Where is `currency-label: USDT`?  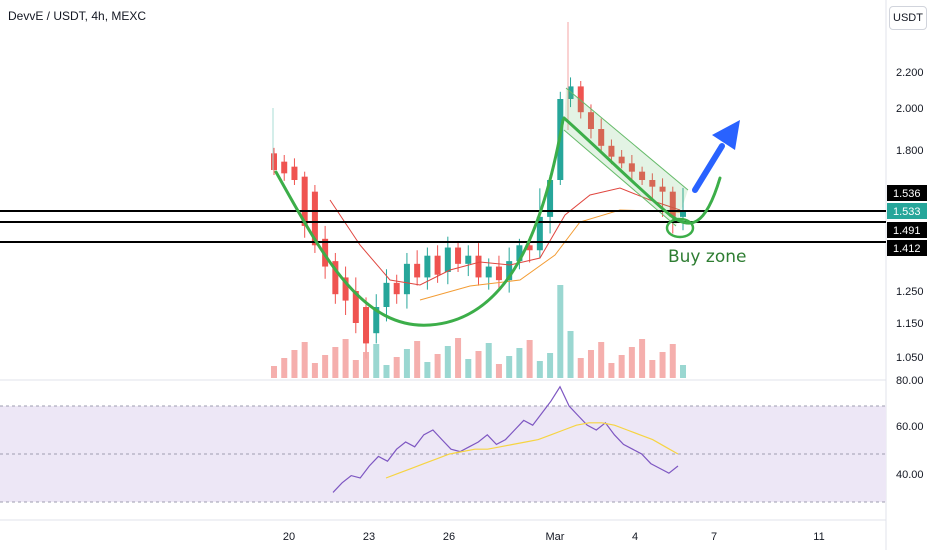 currency-label: USDT is located at coordinates (908, 18).